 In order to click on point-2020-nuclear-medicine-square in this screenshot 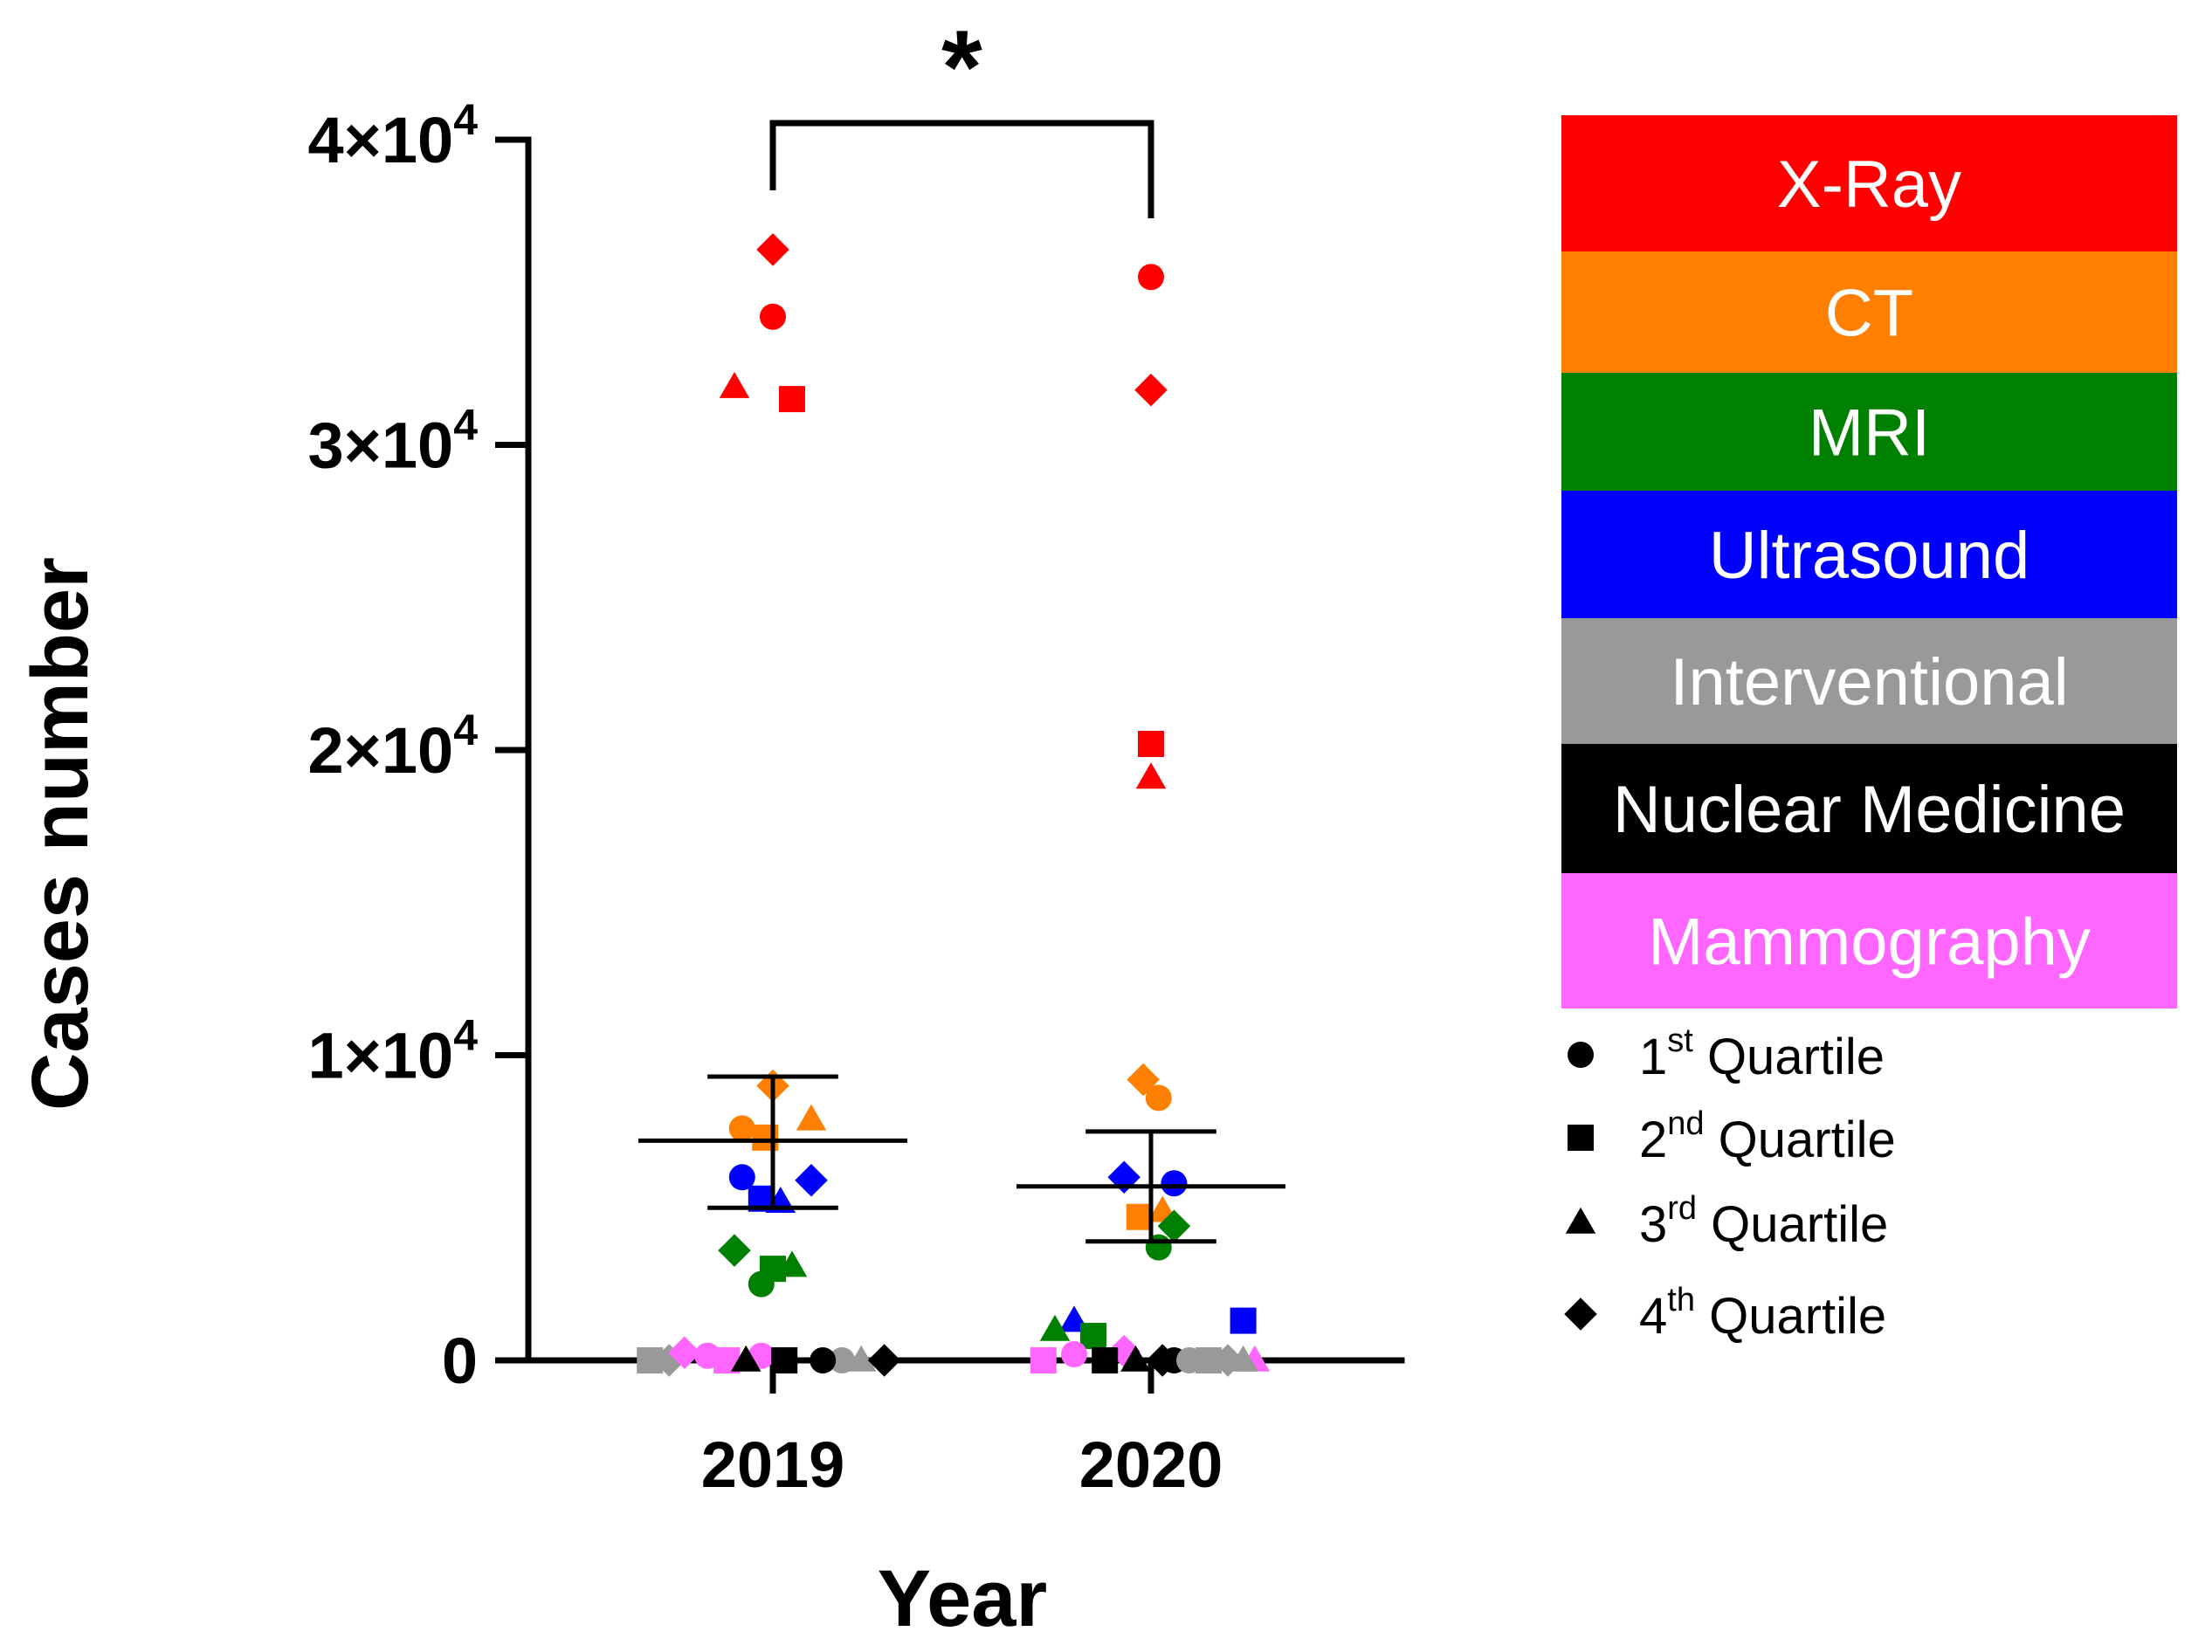, I will do `click(1105, 1360)`.